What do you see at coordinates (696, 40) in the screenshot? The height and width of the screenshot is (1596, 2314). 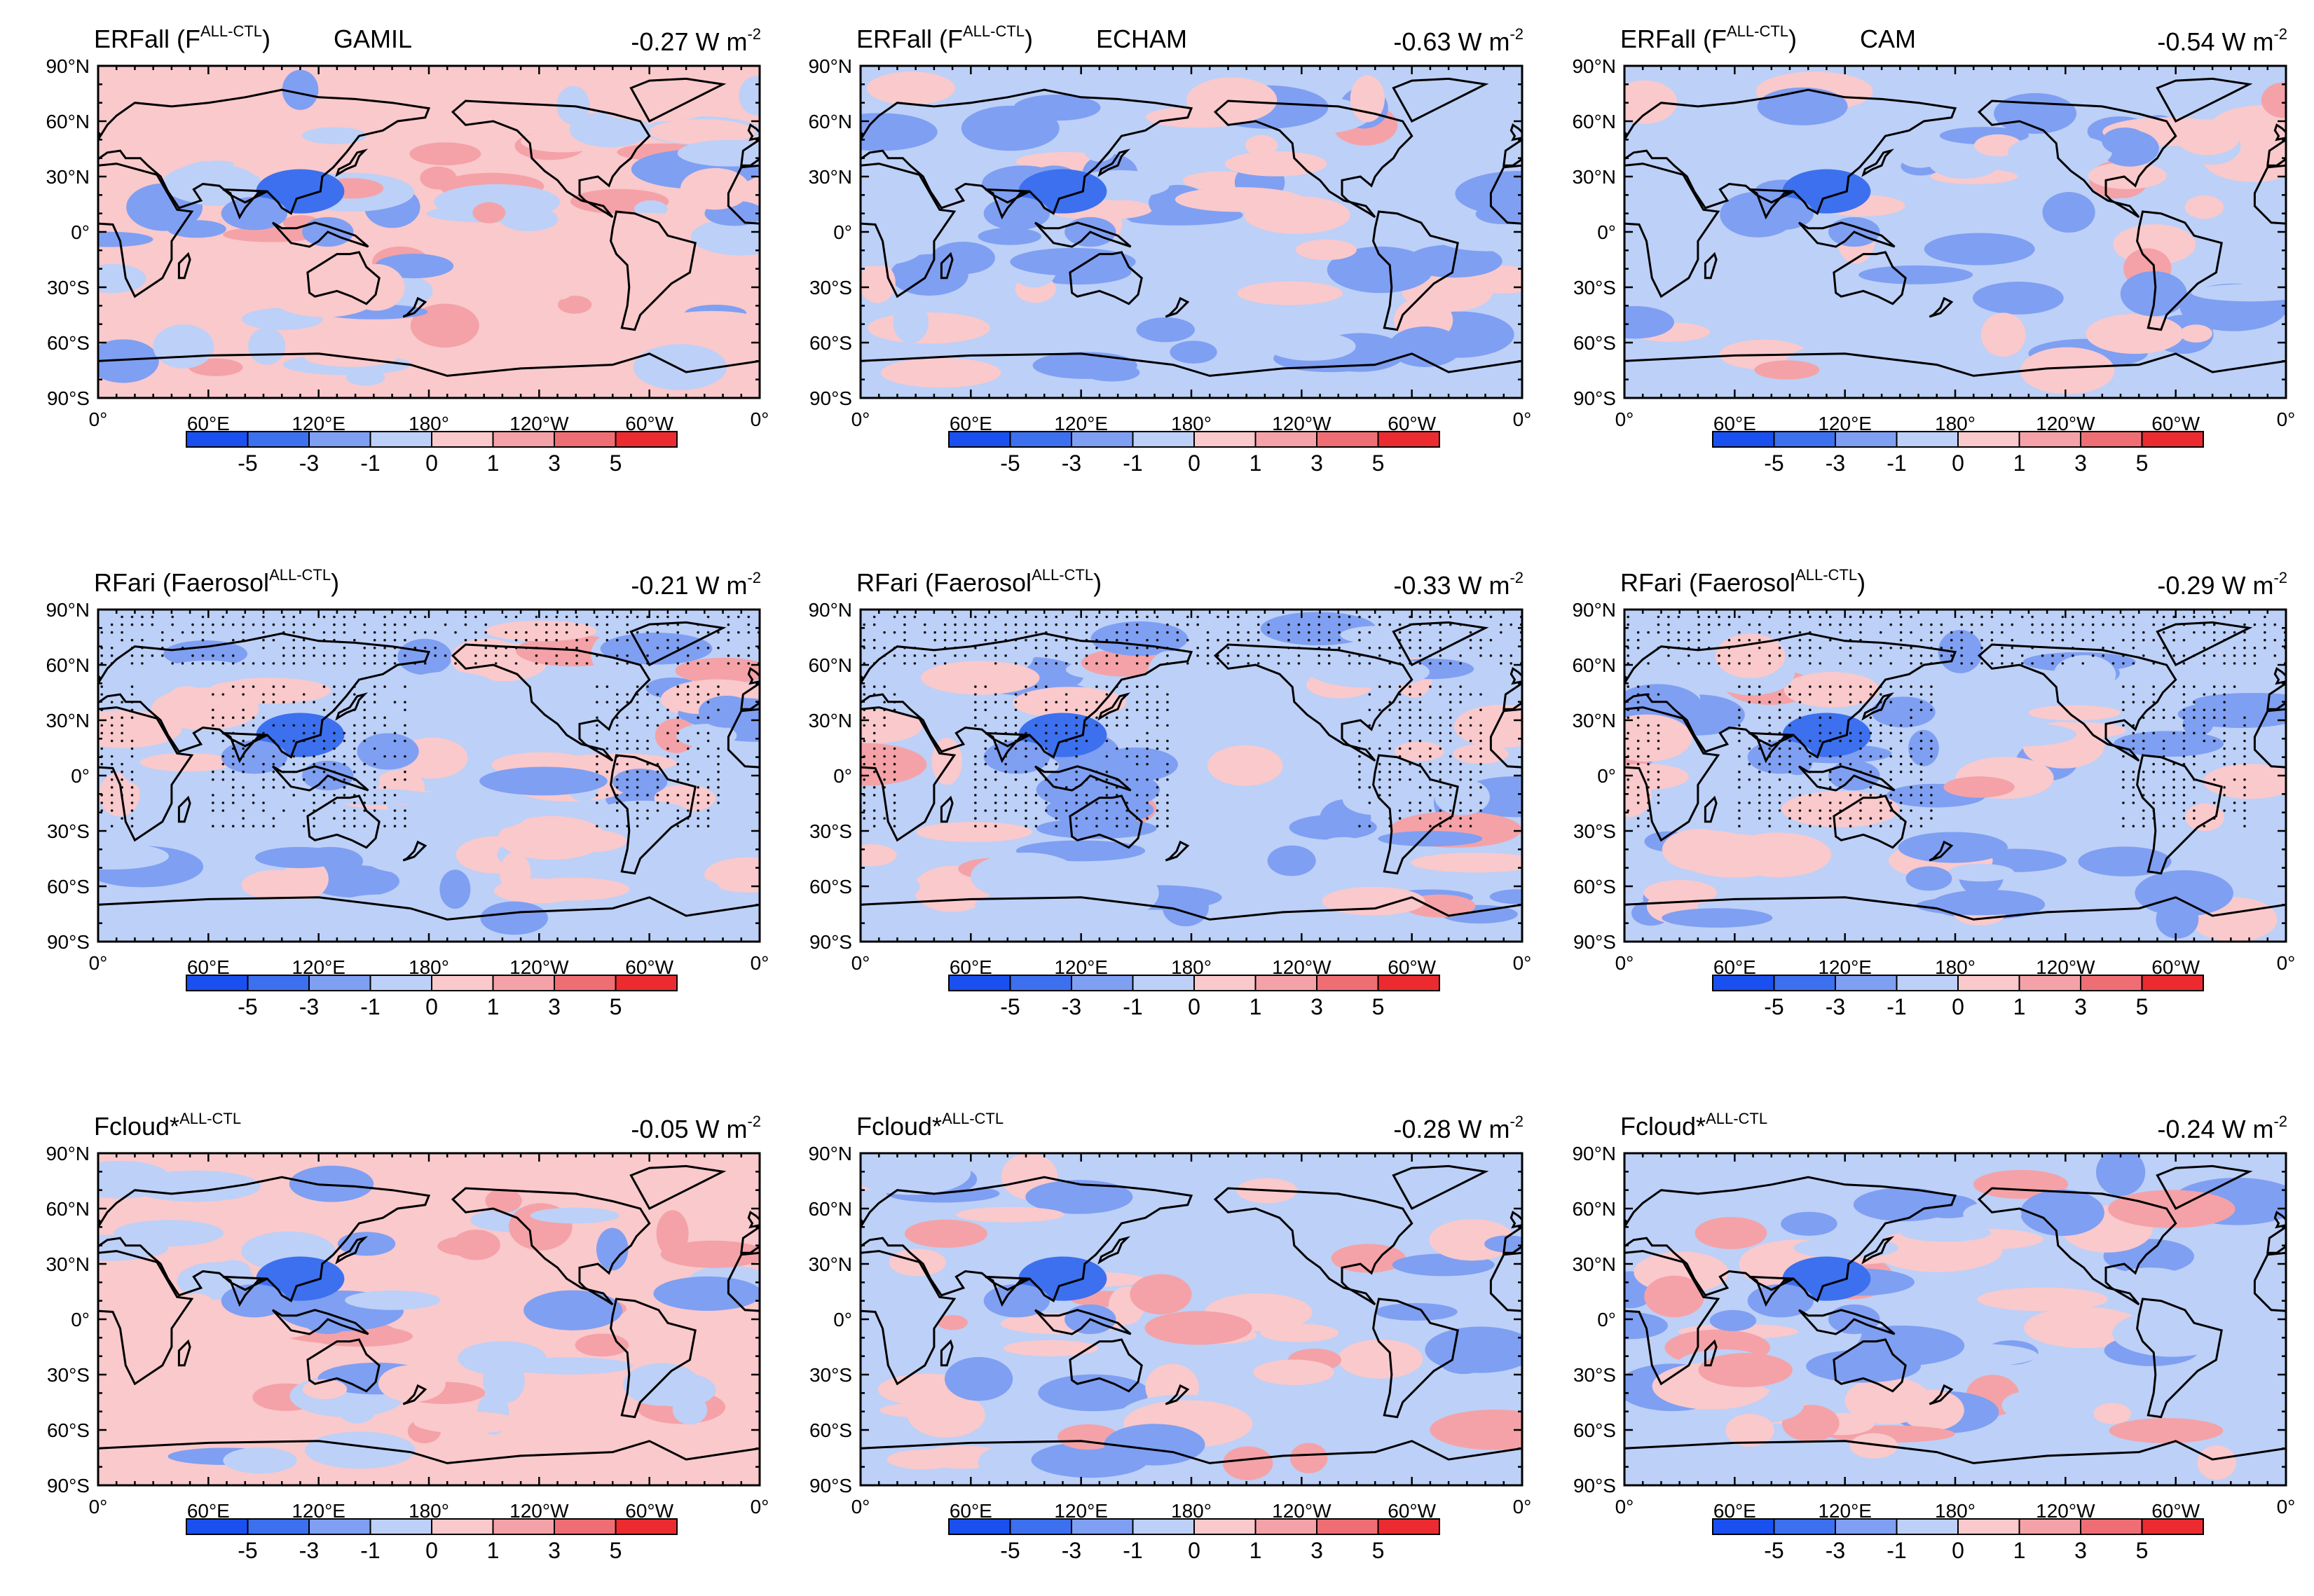 I see `global-mean: -0.27 W m-2` at bounding box center [696, 40].